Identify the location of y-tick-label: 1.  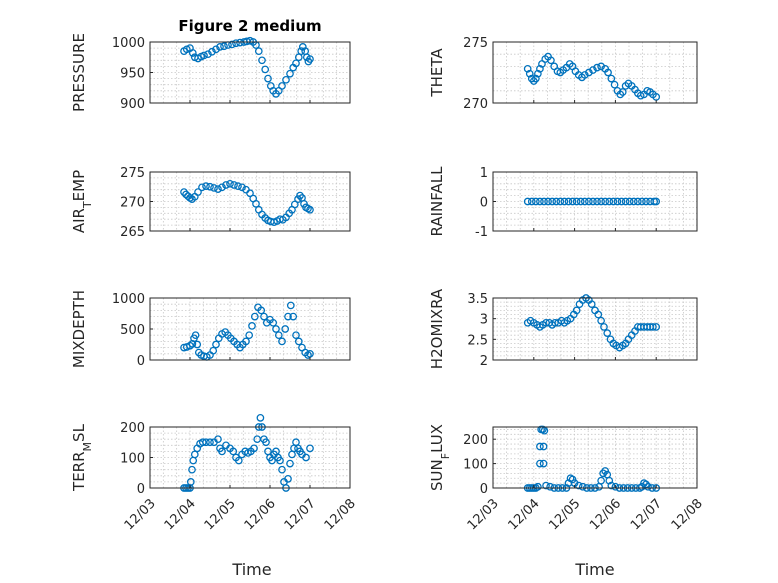
(484, 173).